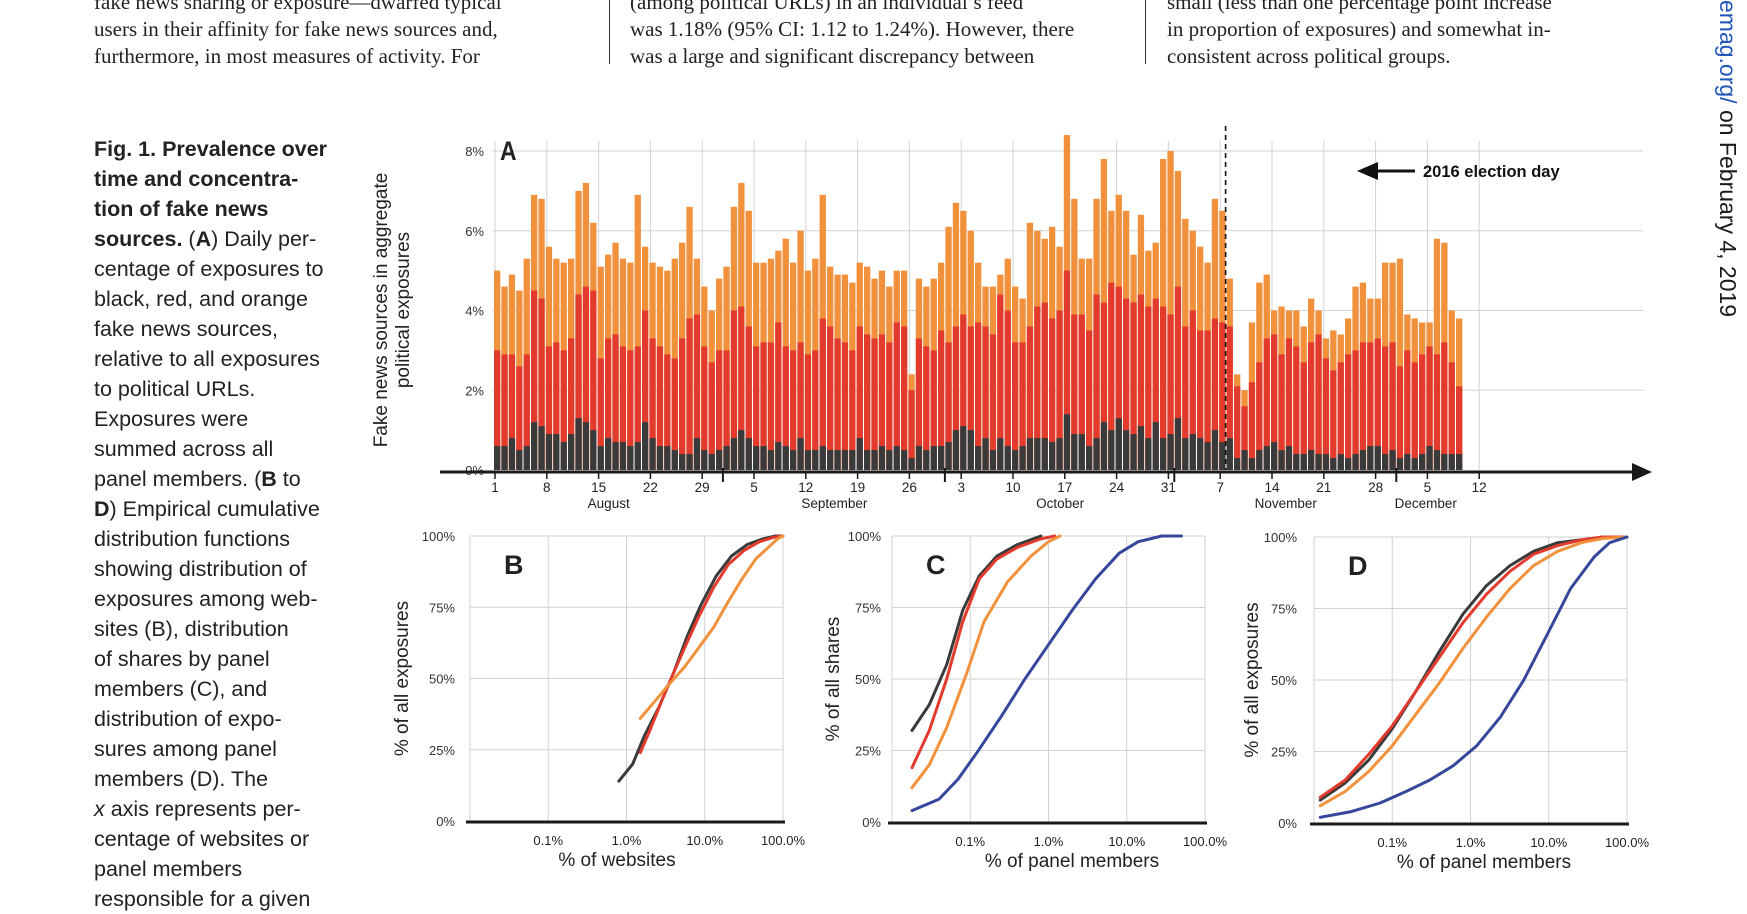  I want to click on y-tick-label: 4%, so click(474, 311).